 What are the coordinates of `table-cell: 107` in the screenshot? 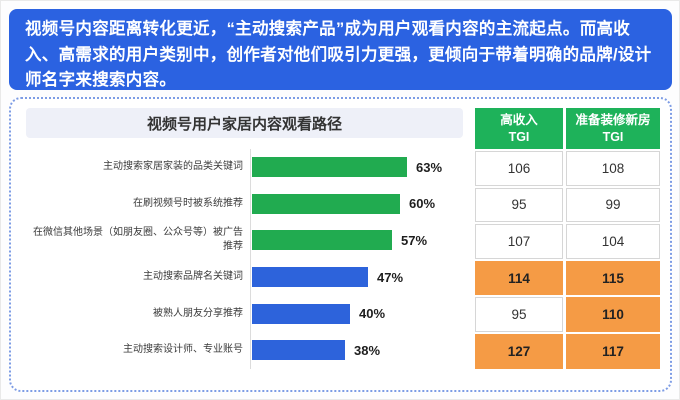 It's located at (519, 241).